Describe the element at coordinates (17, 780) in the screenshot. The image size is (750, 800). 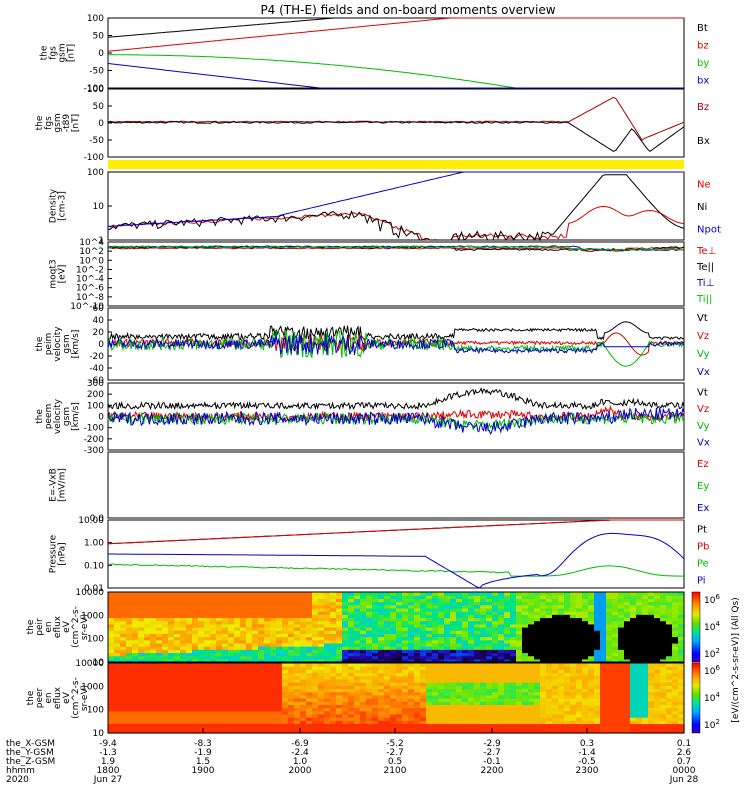
I see `x-row-label: 2020` at that location.